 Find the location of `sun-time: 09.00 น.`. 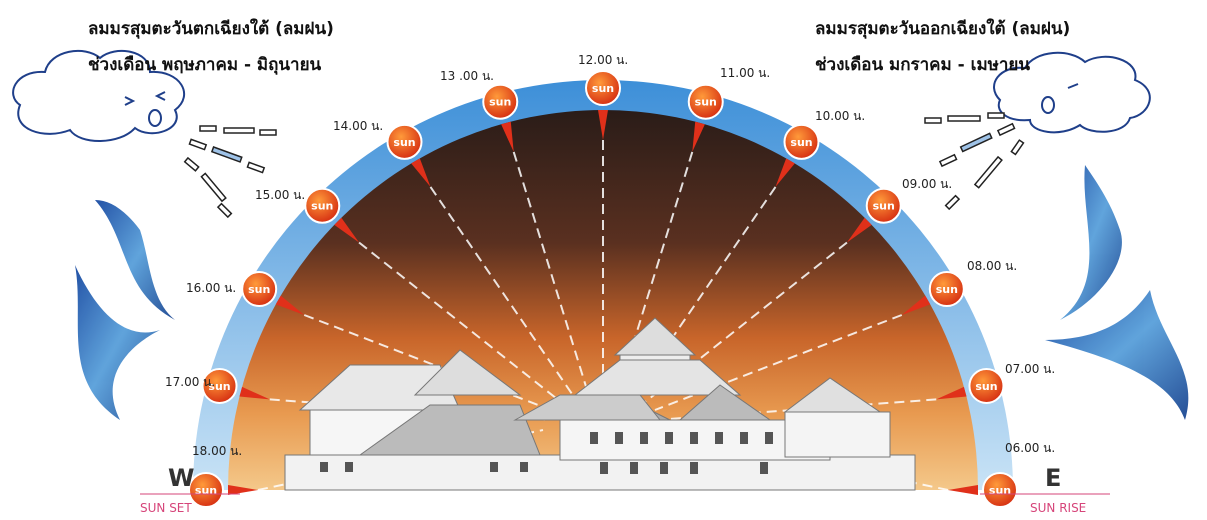

sun-time: 09.00 น. is located at coordinates (927, 184).